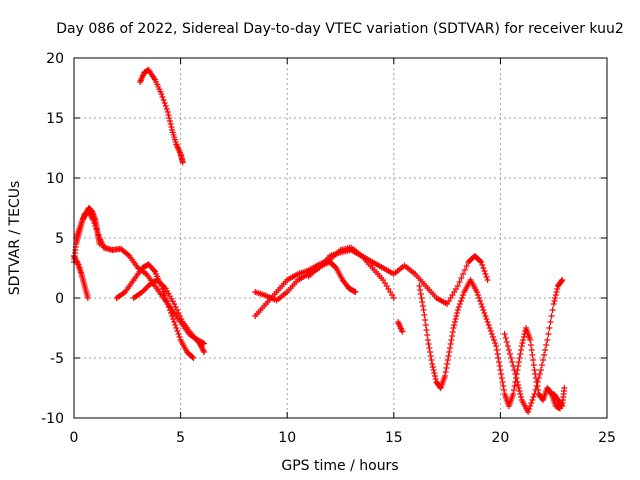 Image resolution: width=640 pixels, height=480 pixels. What do you see at coordinates (59, 299) in the screenshot?
I see `y-tick-label: 0` at bounding box center [59, 299].